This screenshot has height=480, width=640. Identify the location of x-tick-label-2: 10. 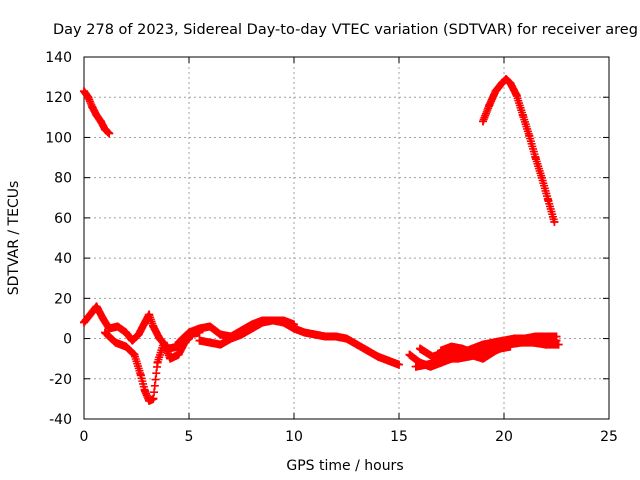
(294, 437).